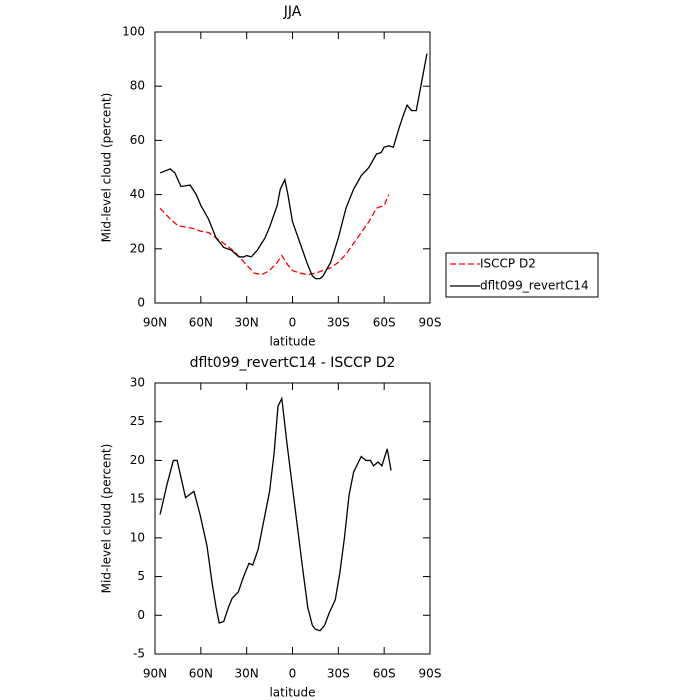 This screenshot has height=700, width=700. I want to click on y-tick-label: 10, so click(137, 537).